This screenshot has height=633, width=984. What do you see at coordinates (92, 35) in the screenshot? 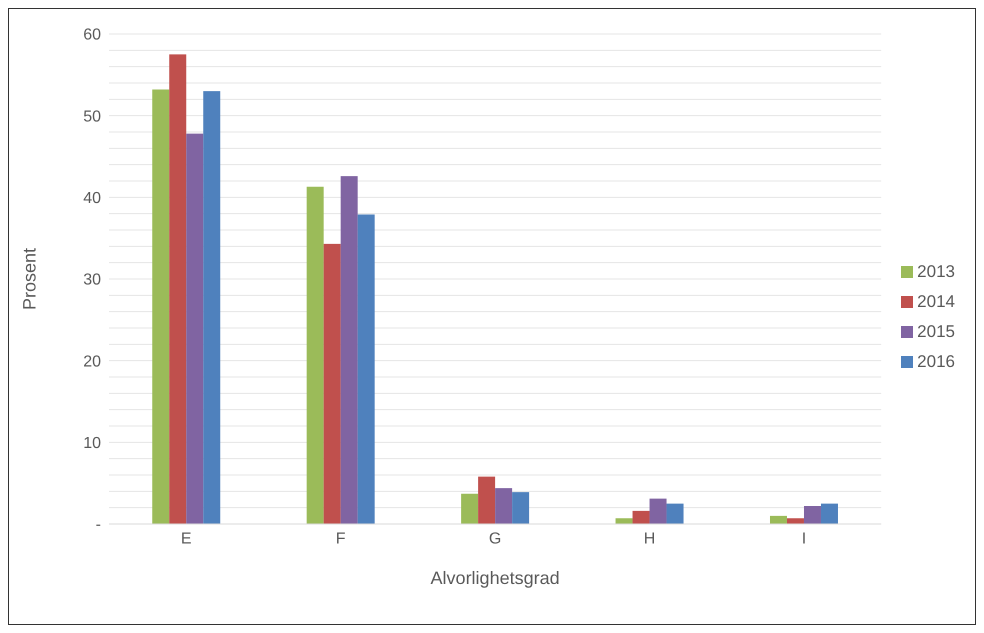
I see `y-tick-label: 60` at bounding box center [92, 35].